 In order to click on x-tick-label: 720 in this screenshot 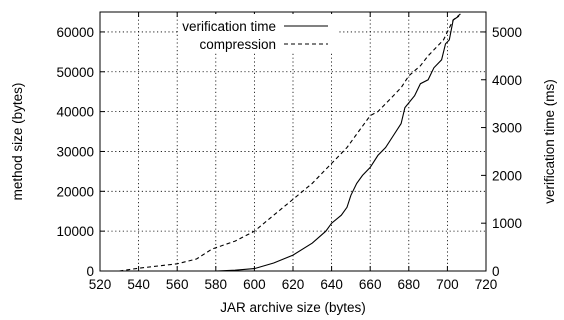, I will do `click(486, 284)`.